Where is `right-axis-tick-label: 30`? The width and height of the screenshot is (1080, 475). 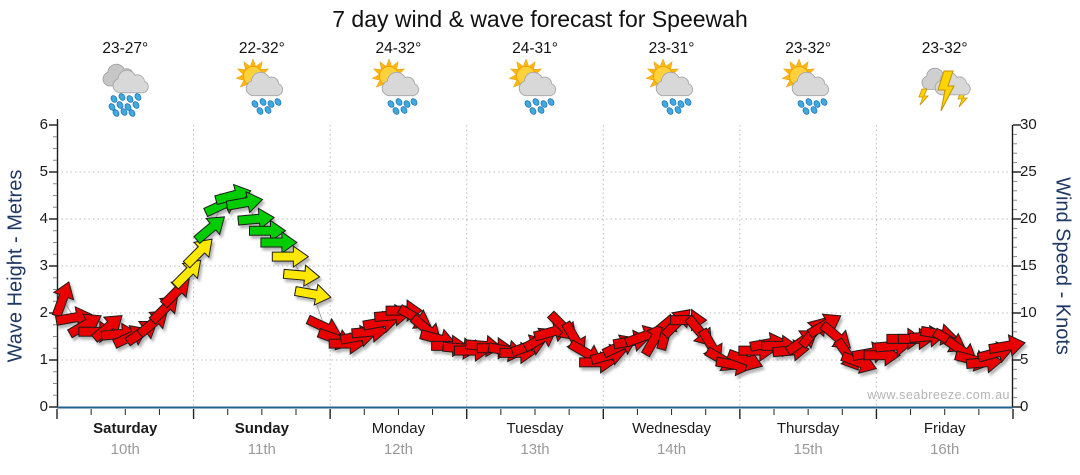
right-axis-tick-label: 30 is located at coordinates (1028, 124).